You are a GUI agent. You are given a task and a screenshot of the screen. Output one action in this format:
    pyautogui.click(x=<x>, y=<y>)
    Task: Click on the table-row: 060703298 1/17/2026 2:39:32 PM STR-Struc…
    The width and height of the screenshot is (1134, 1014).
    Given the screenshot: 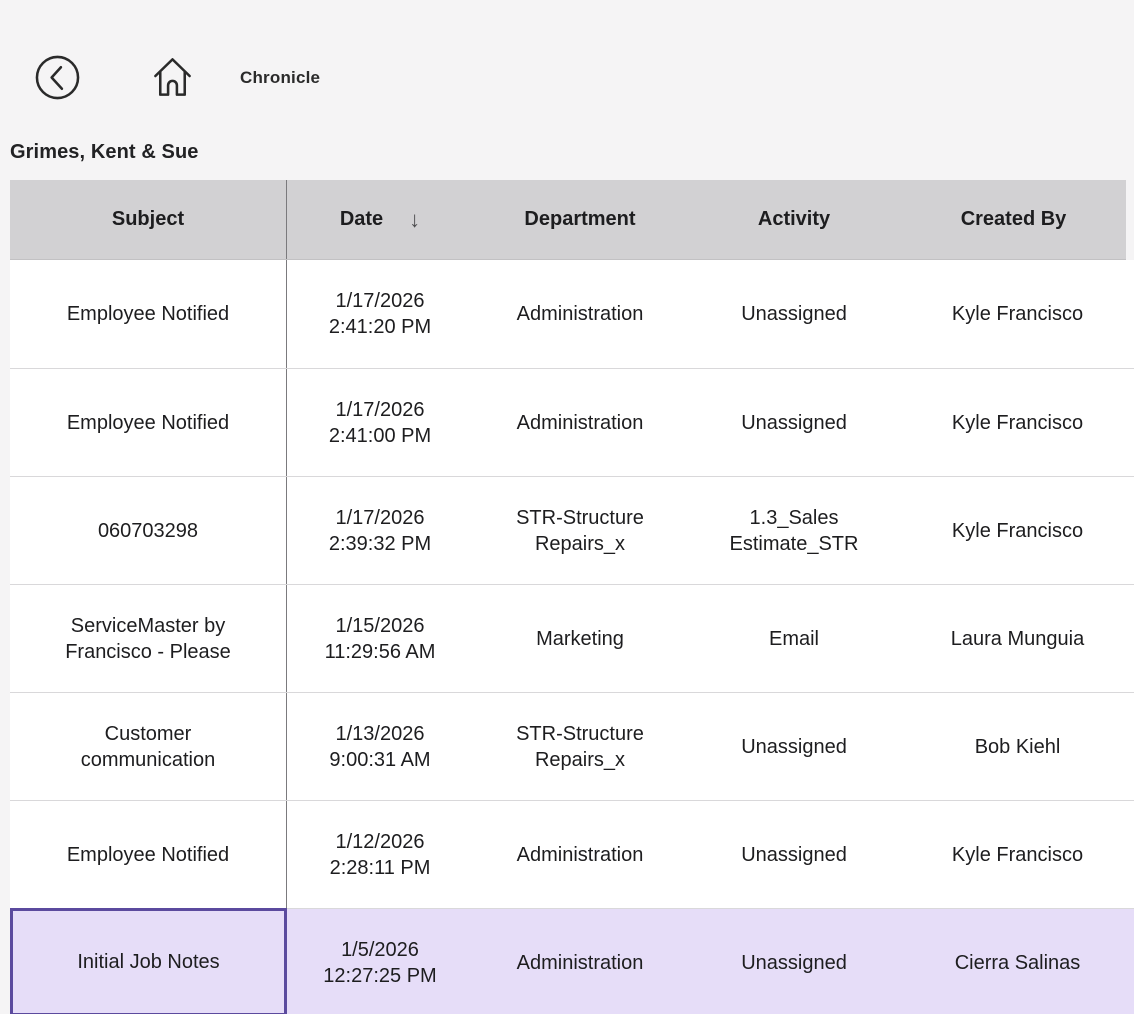 What is the action you would take?
    pyautogui.click(x=572, y=530)
    